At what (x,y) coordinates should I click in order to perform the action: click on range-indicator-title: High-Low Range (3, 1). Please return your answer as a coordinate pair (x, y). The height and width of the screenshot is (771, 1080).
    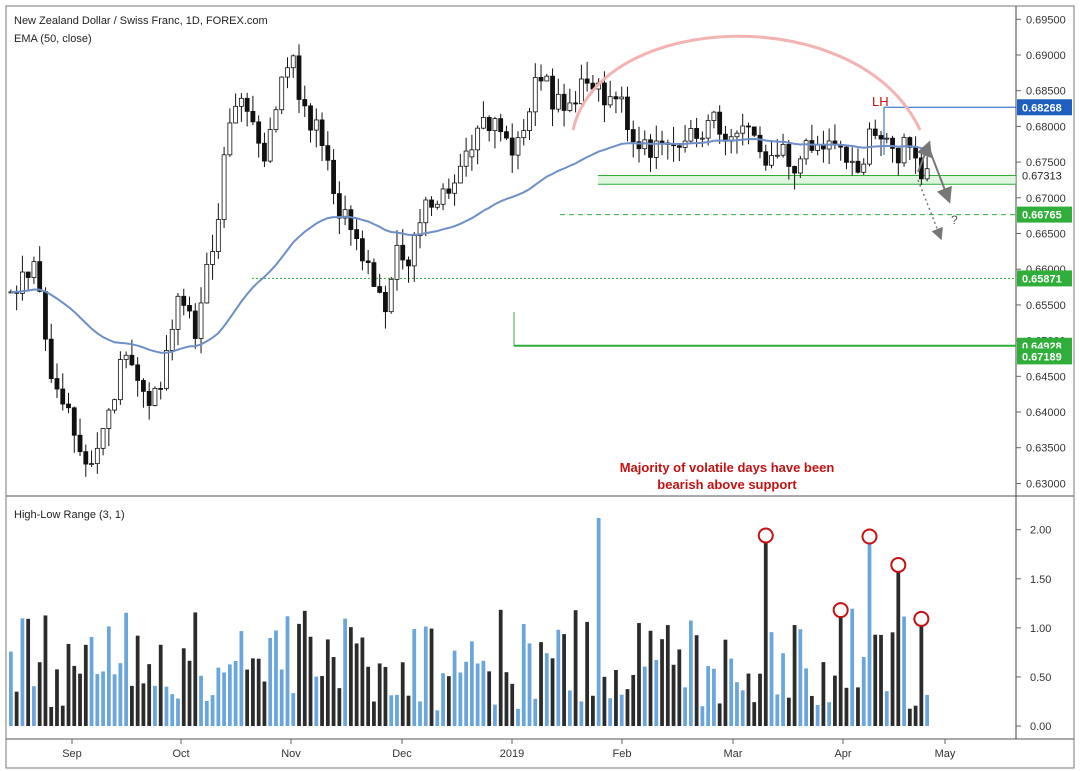
    Looking at the image, I should click on (69, 515).